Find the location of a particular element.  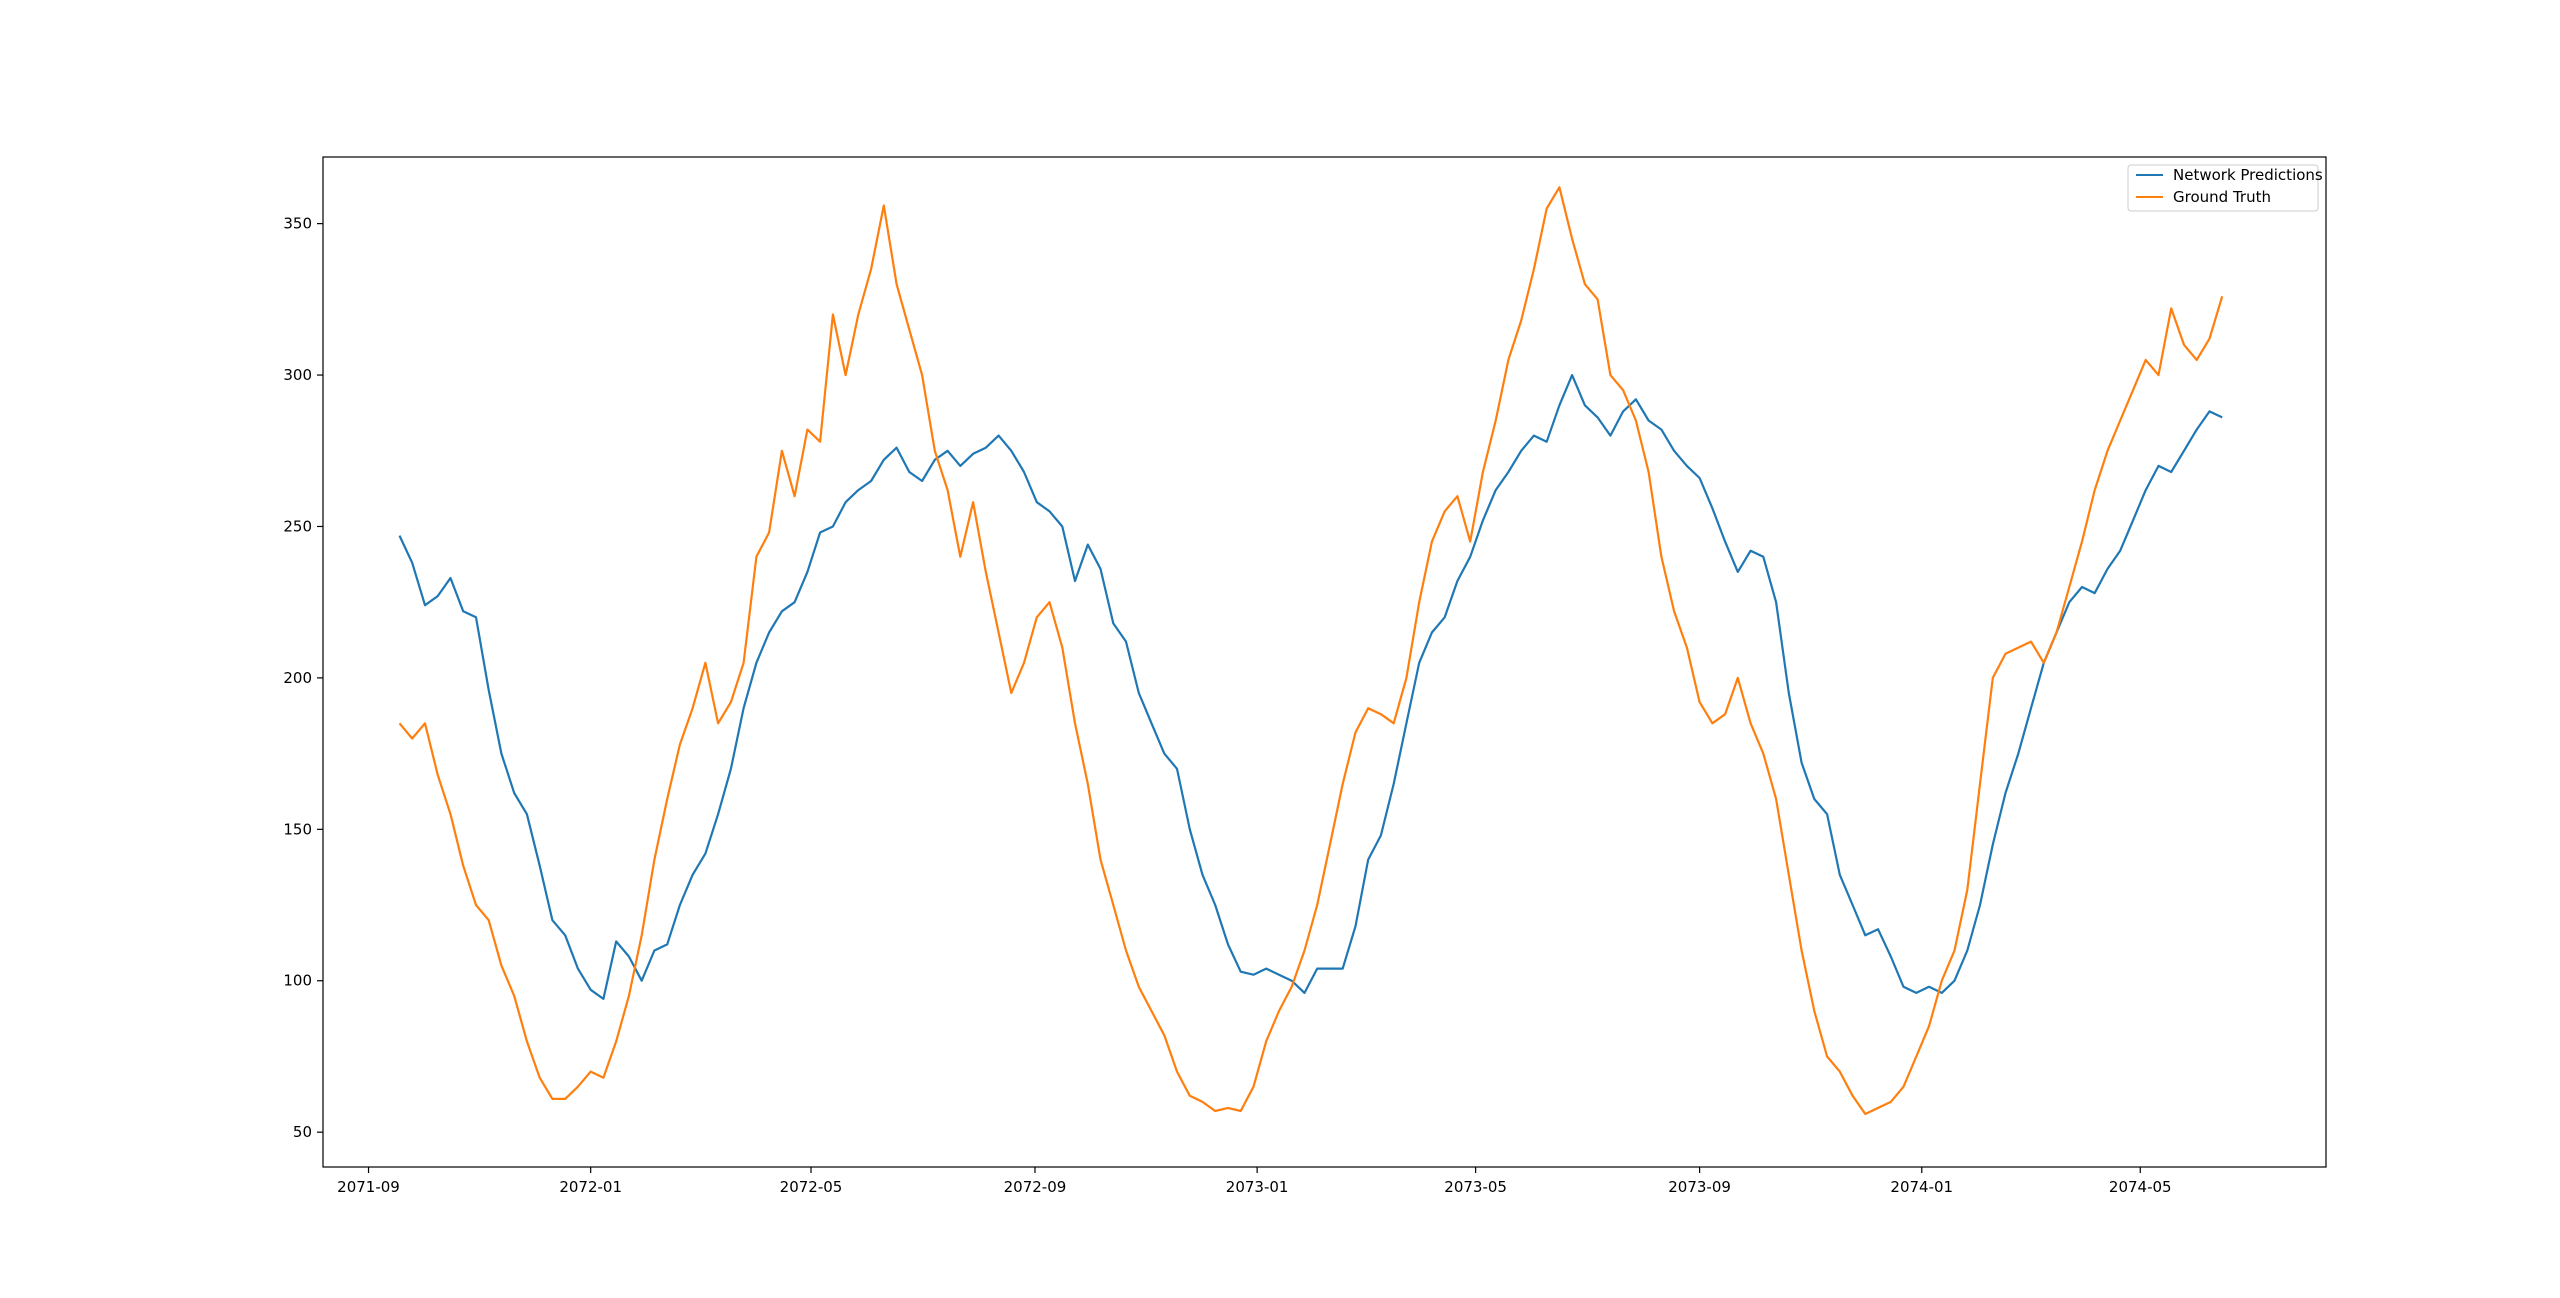

y-axis: 50 100 150 200 250 300 350 is located at coordinates (303, 678).